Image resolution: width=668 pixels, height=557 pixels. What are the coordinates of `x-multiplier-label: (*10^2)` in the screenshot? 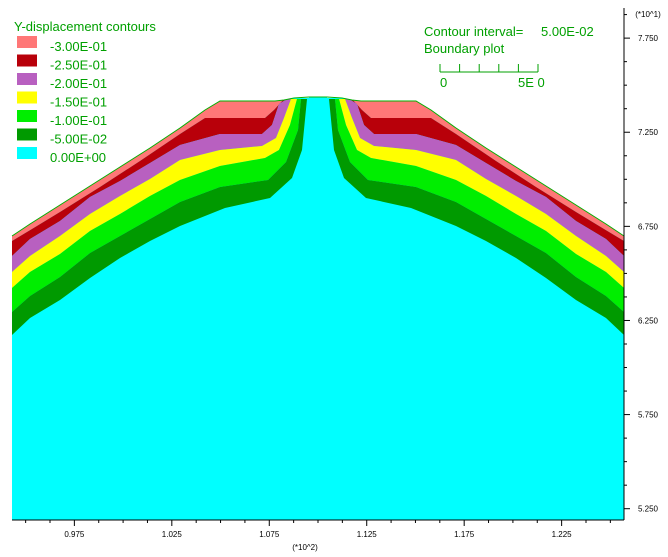 It's located at (305, 547).